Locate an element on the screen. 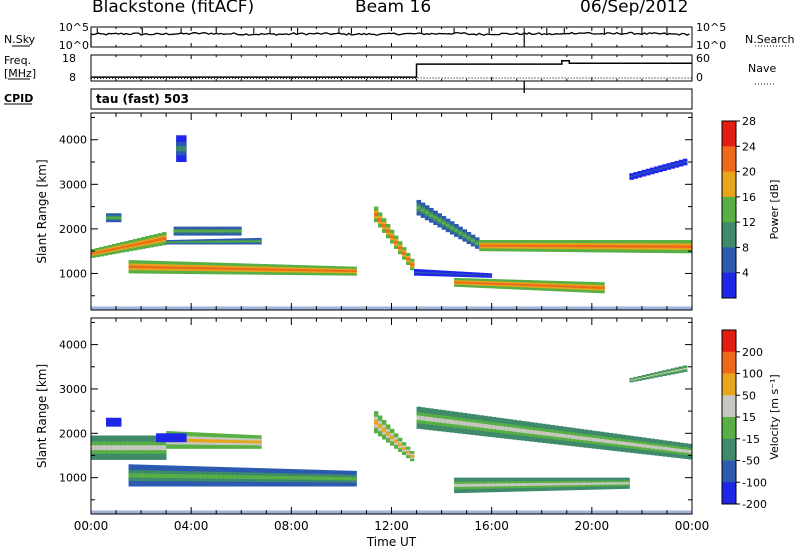 The height and width of the screenshot is (554, 800). colorbar-tick-label: 20 is located at coordinates (749, 172).